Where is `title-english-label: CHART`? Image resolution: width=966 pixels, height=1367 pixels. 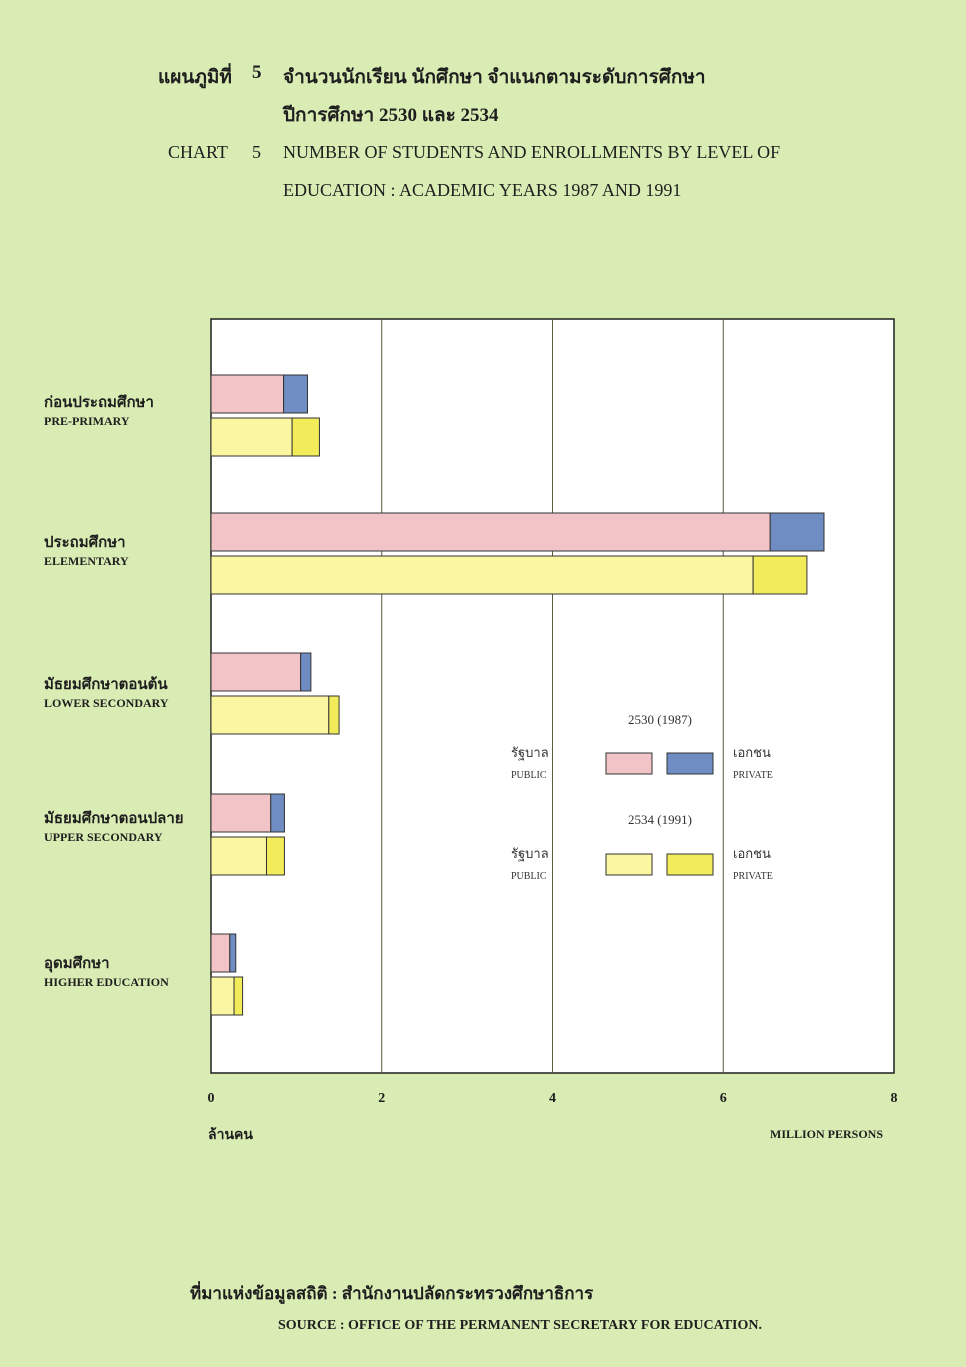
title-english-label: CHART is located at coordinates (198, 152).